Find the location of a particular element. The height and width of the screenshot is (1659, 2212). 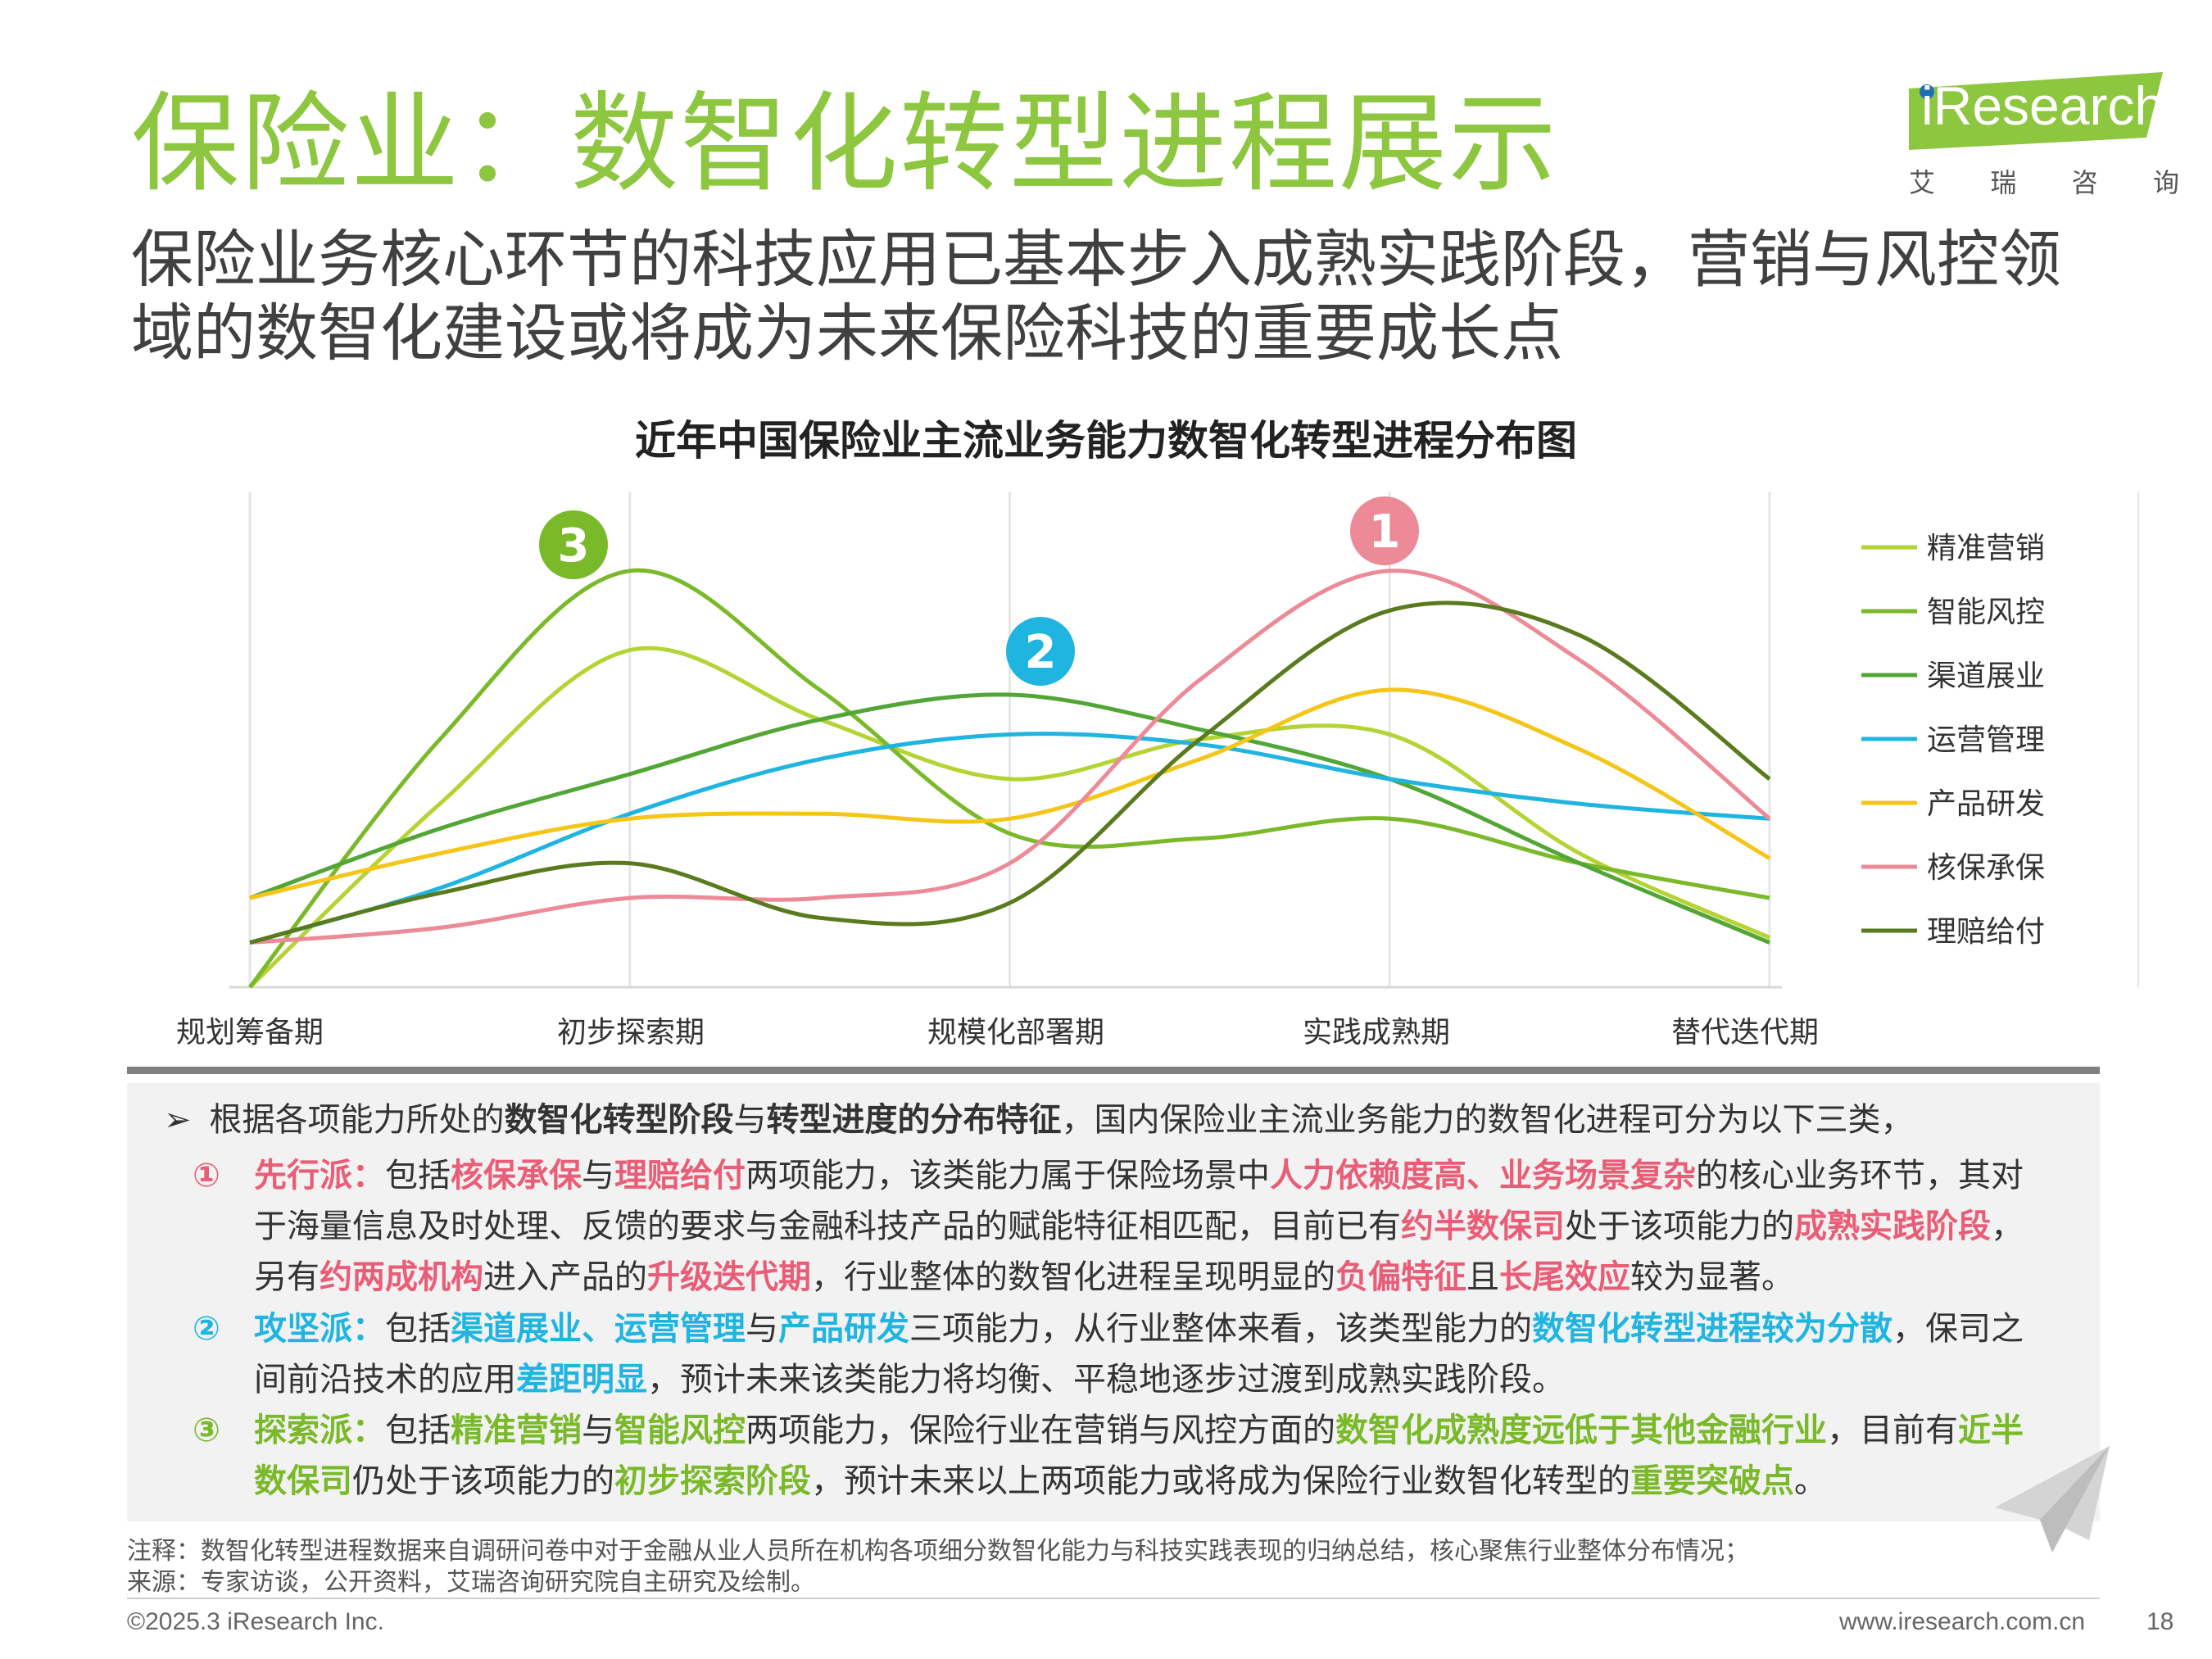

item-text: 进入产品的 is located at coordinates (565, 1277).